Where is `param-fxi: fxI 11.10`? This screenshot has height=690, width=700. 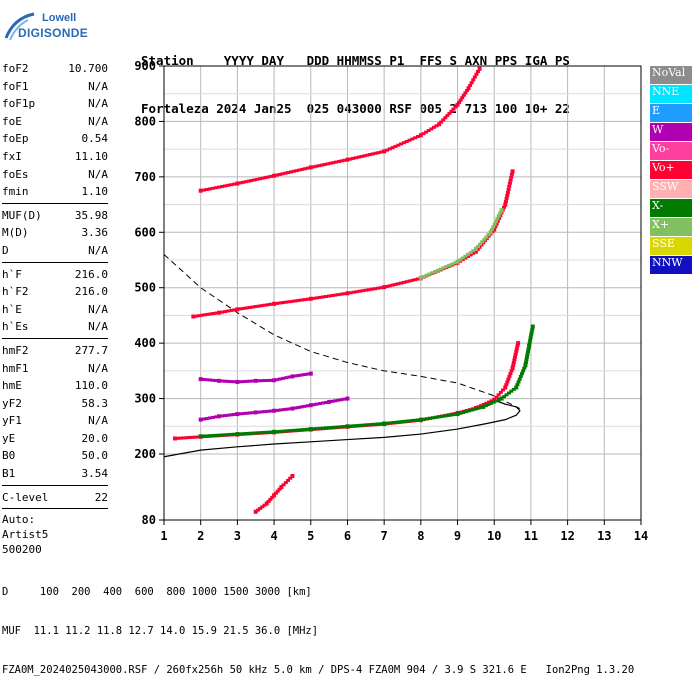 param-fxi: fxI 11.10 is located at coordinates (55, 157).